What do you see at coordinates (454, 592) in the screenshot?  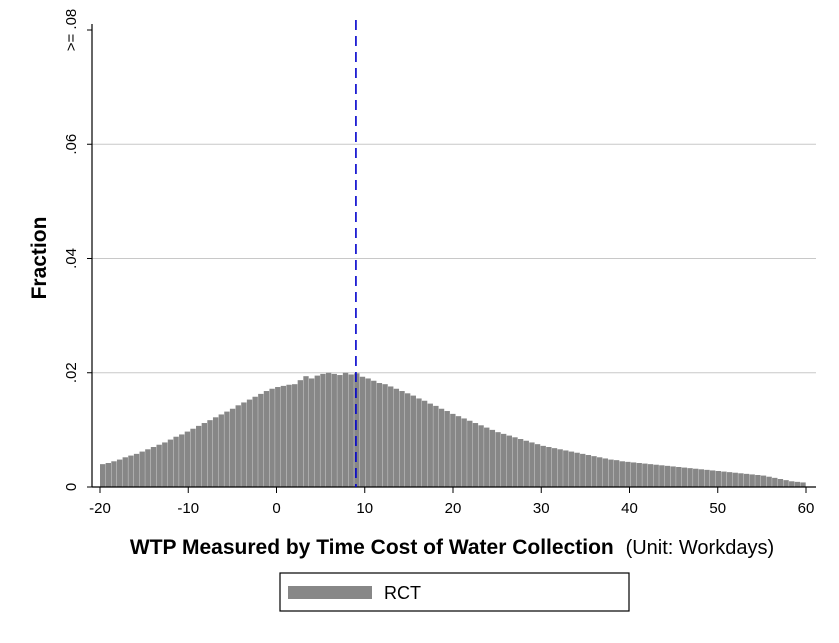 I see `legend: RCT` at bounding box center [454, 592].